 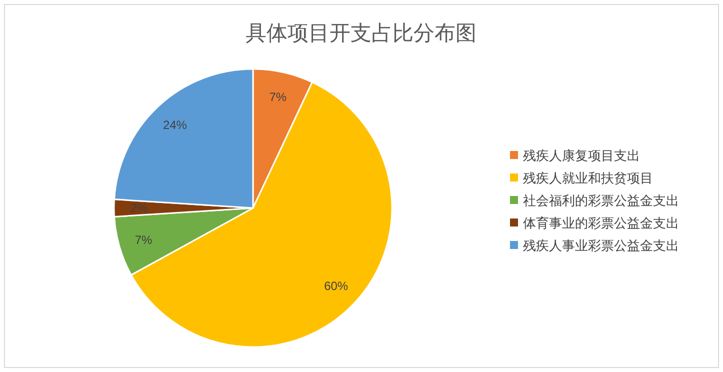 I want to click on legend-label: 残疾人就业和扶贫项目, so click(x=588, y=178).